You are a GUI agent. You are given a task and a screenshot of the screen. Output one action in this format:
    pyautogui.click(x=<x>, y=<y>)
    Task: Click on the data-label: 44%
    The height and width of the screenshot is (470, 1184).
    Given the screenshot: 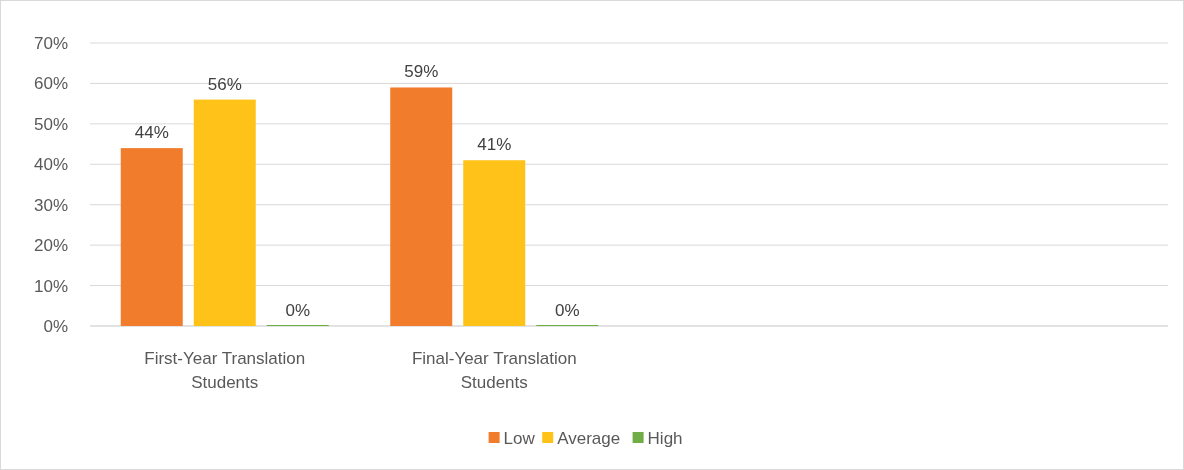 What is the action you would take?
    pyautogui.click(x=151, y=133)
    